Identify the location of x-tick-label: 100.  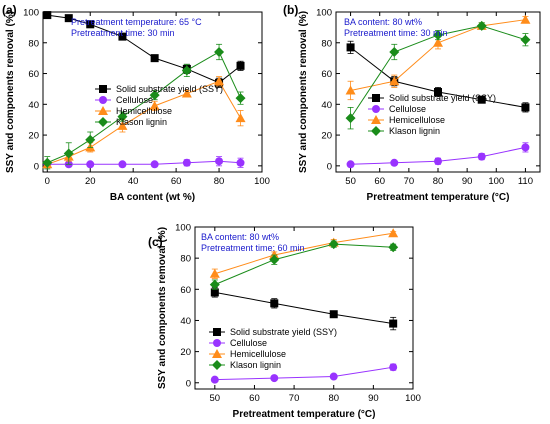
(496, 181).